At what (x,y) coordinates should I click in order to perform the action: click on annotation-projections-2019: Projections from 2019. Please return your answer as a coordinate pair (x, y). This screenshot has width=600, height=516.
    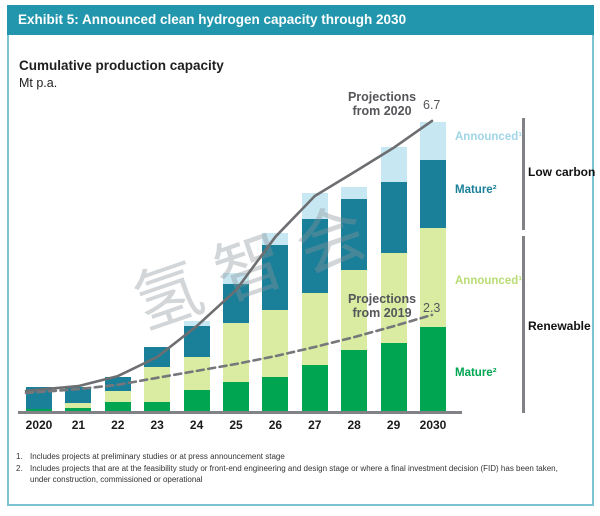
    Looking at the image, I should click on (382, 306).